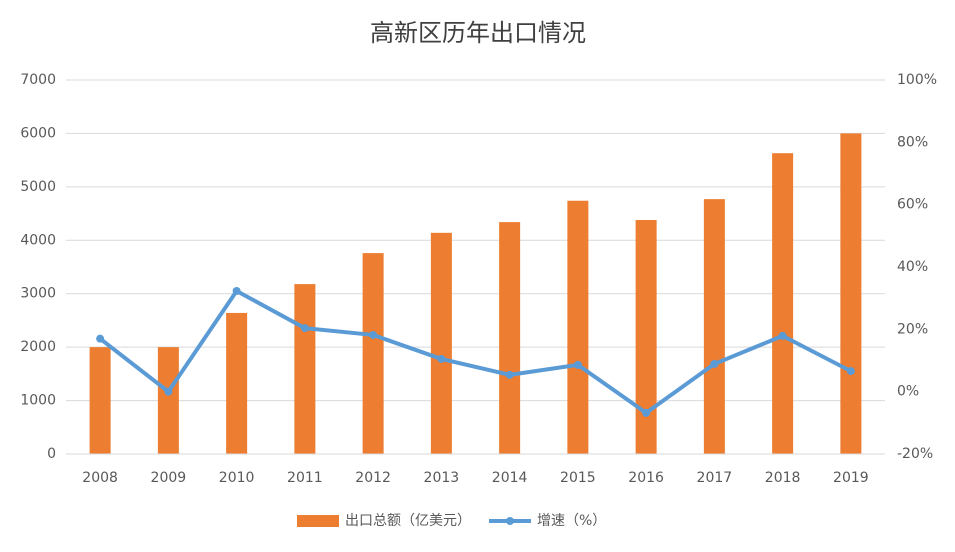 The height and width of the screenshot is (552, 955). Describe the element at coordinates (908, 392) in the screenshot. I see `y2-tick-label: 0%` at that location.